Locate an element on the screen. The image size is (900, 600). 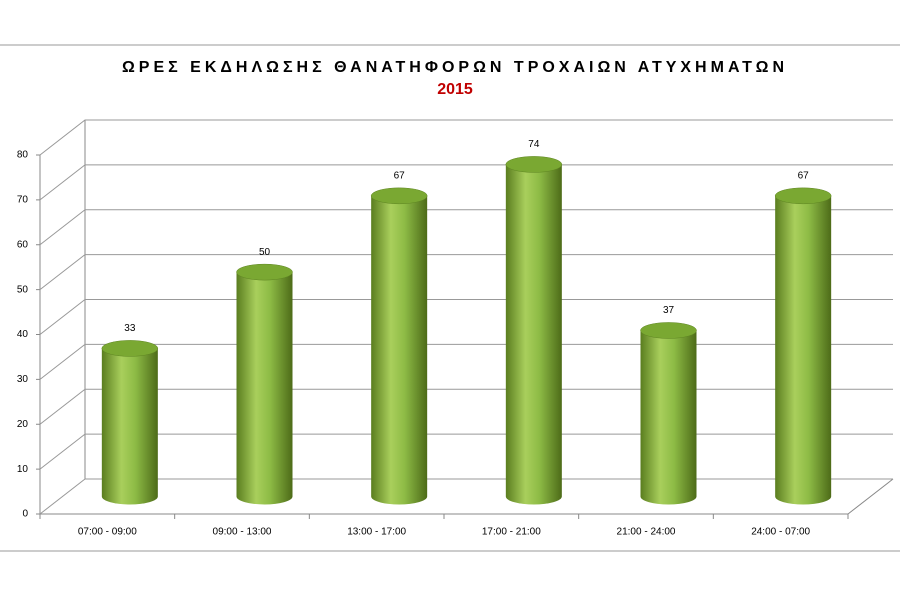
x-tick-label: 09:00 - 13:00 is located at coordinates (242, 532).